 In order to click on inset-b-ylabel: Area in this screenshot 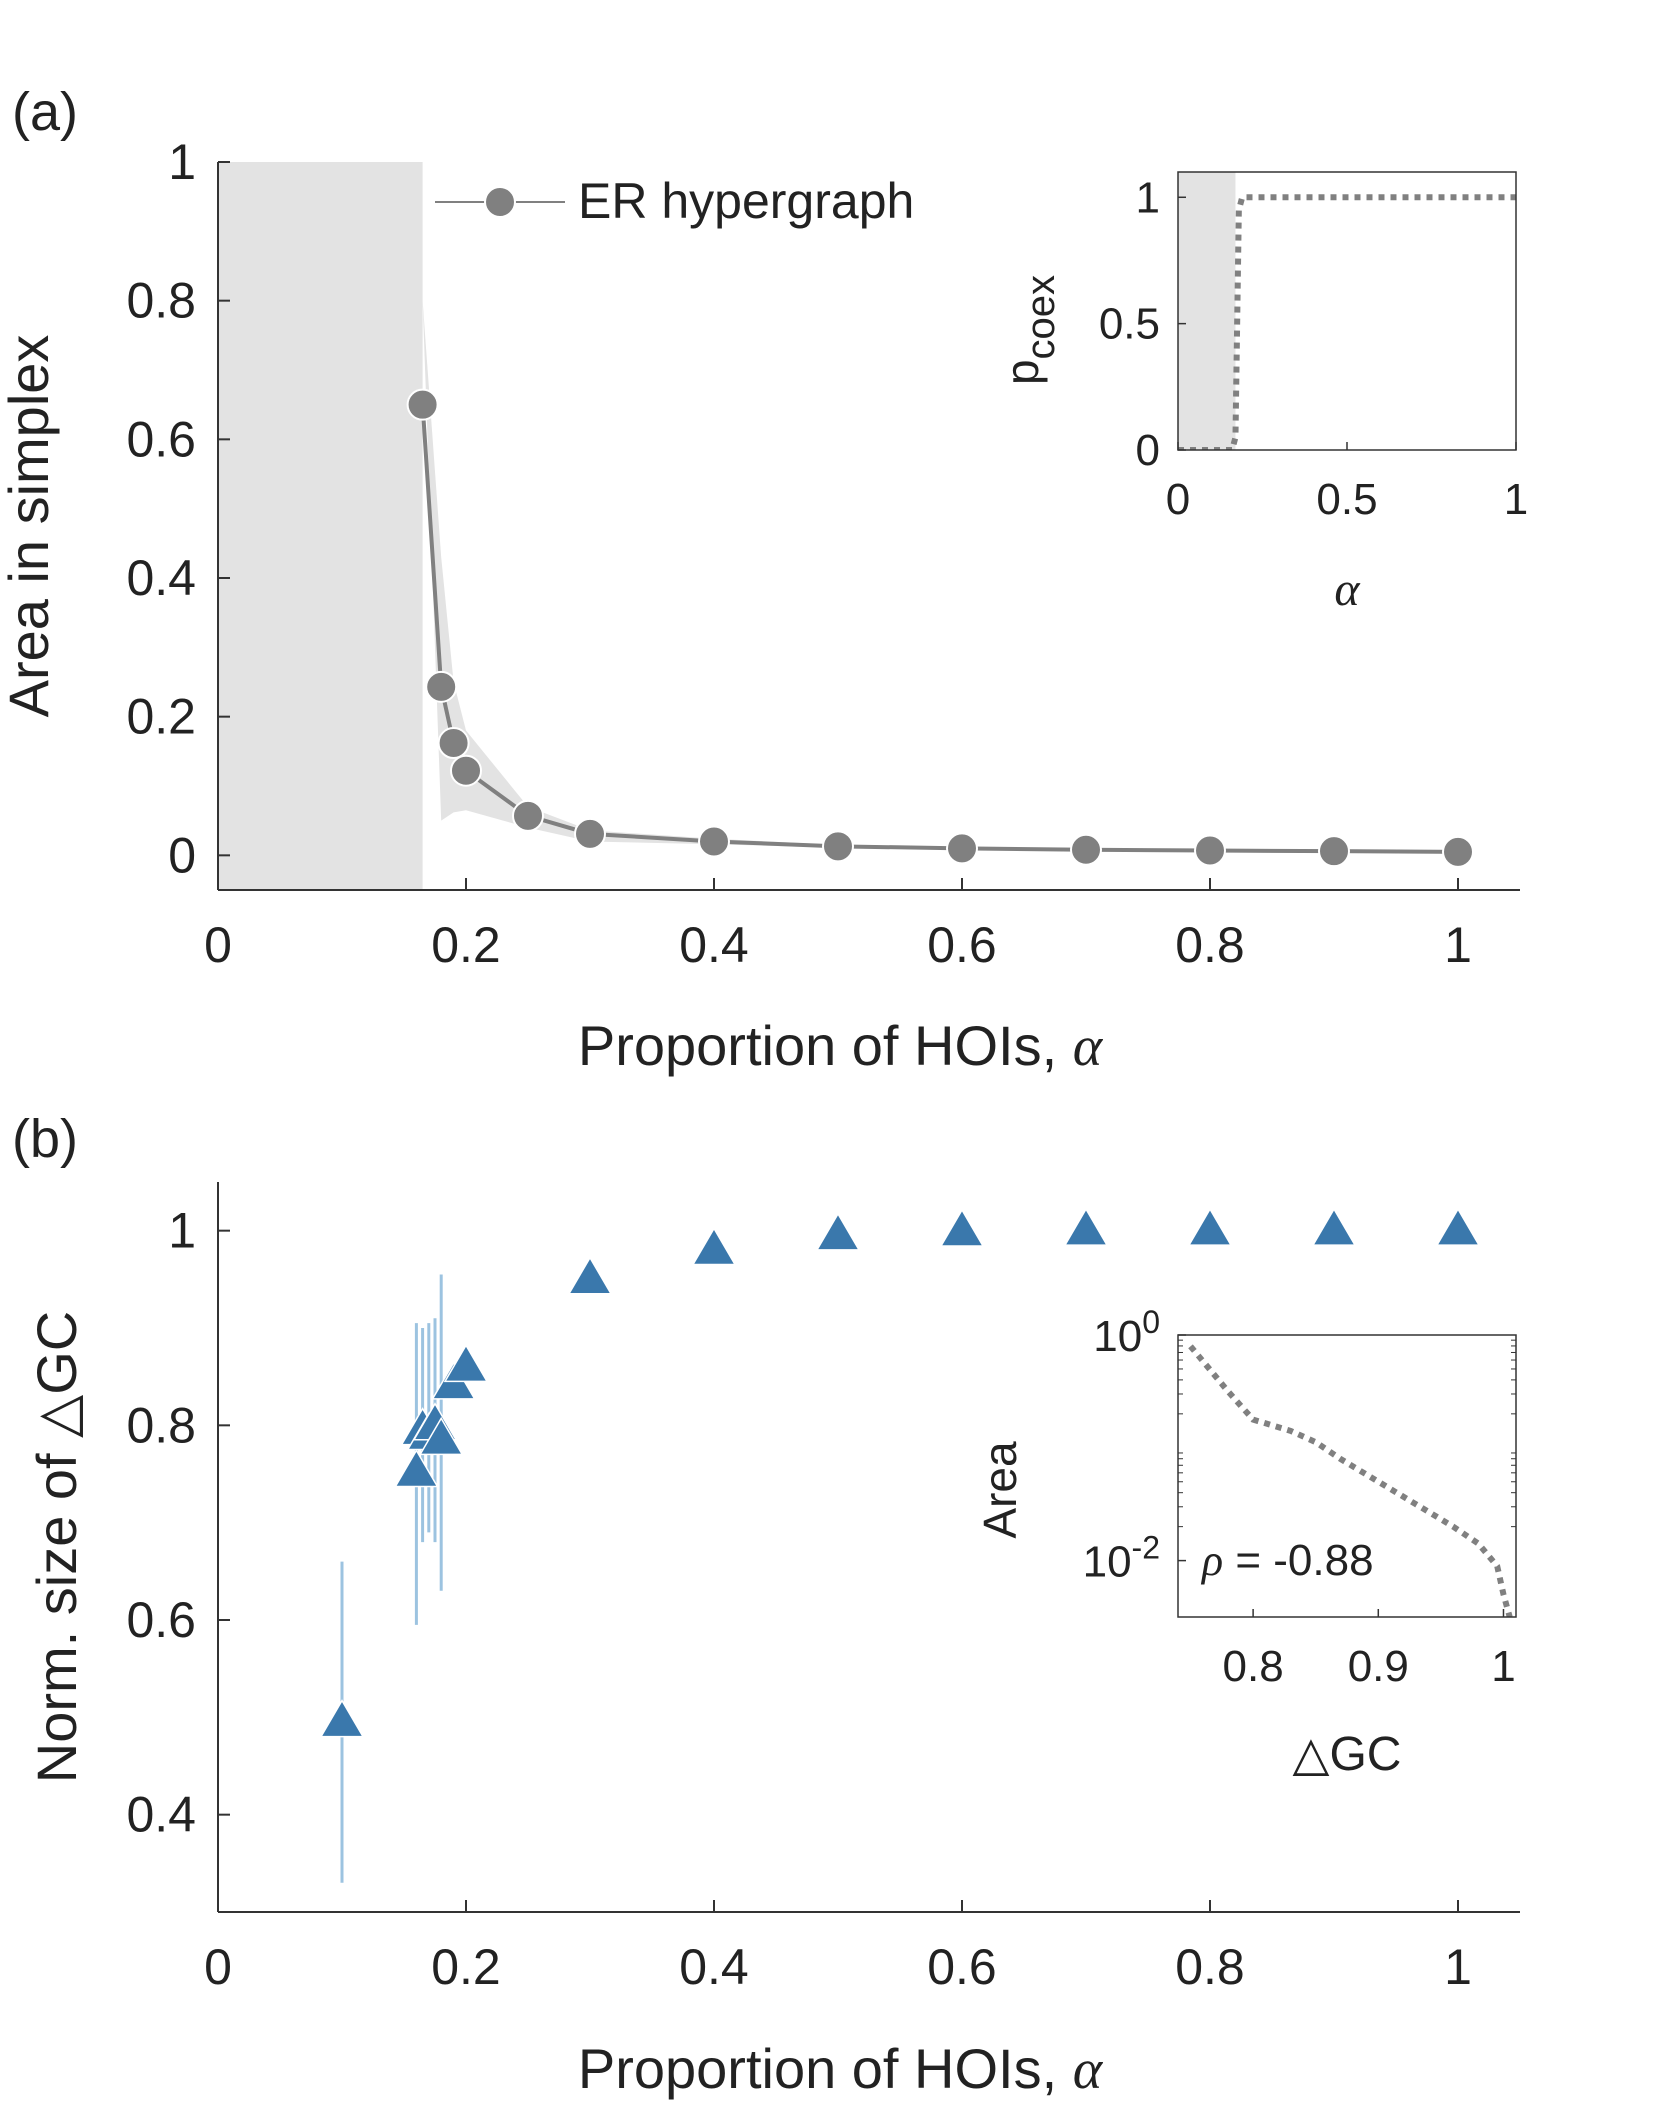, I will do `click(1000, 1490)`.